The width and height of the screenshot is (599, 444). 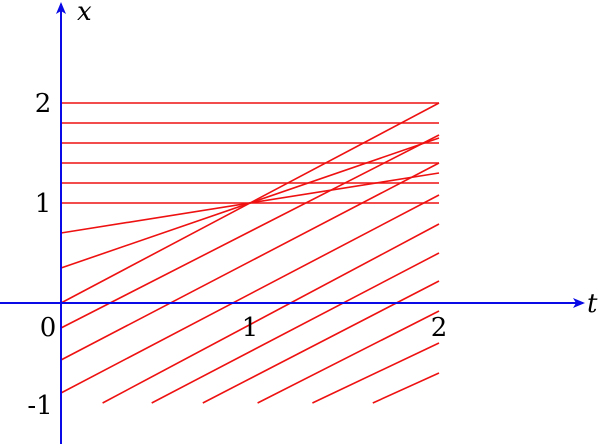 What do you see at coordinates (48, 328) in the screenshot?
I see `origin-label: 0` at bounding box center [48, 328].